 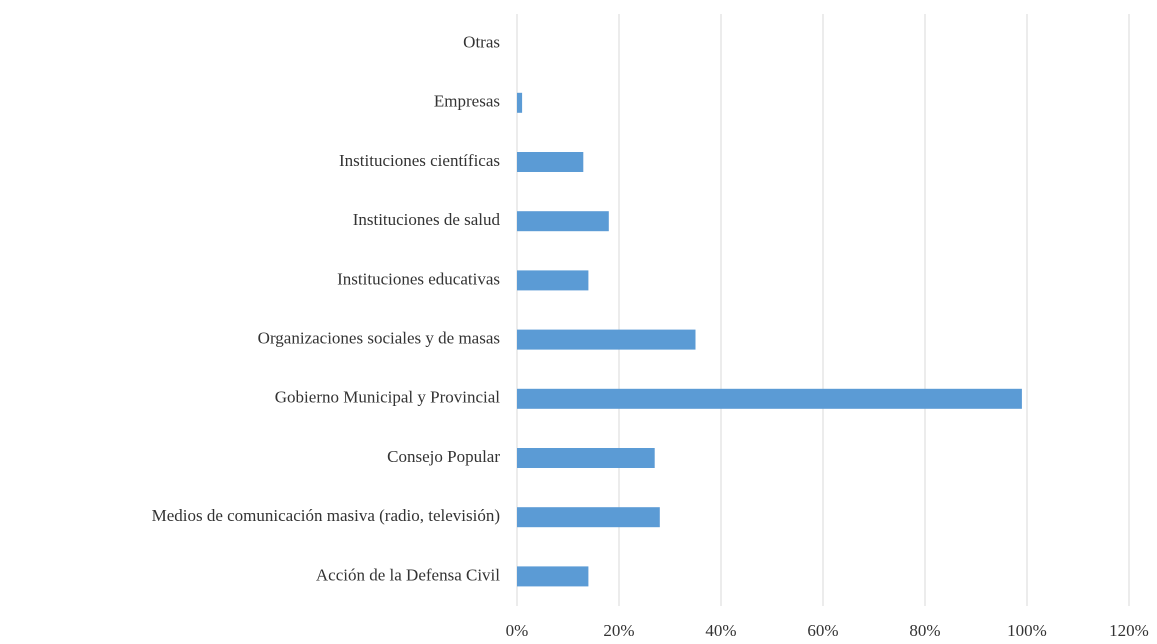 I want to click on x-tick-label: 60%, so click(x=822, y=630).